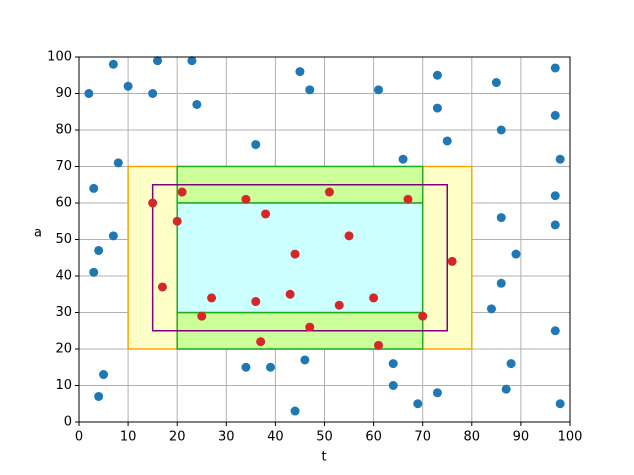 This screenshot has width=634, height=475. What do you see at coordinates (63, 239) in the screenshot?
I see `y-tick-label: 50` at bounding box center [63, 239].